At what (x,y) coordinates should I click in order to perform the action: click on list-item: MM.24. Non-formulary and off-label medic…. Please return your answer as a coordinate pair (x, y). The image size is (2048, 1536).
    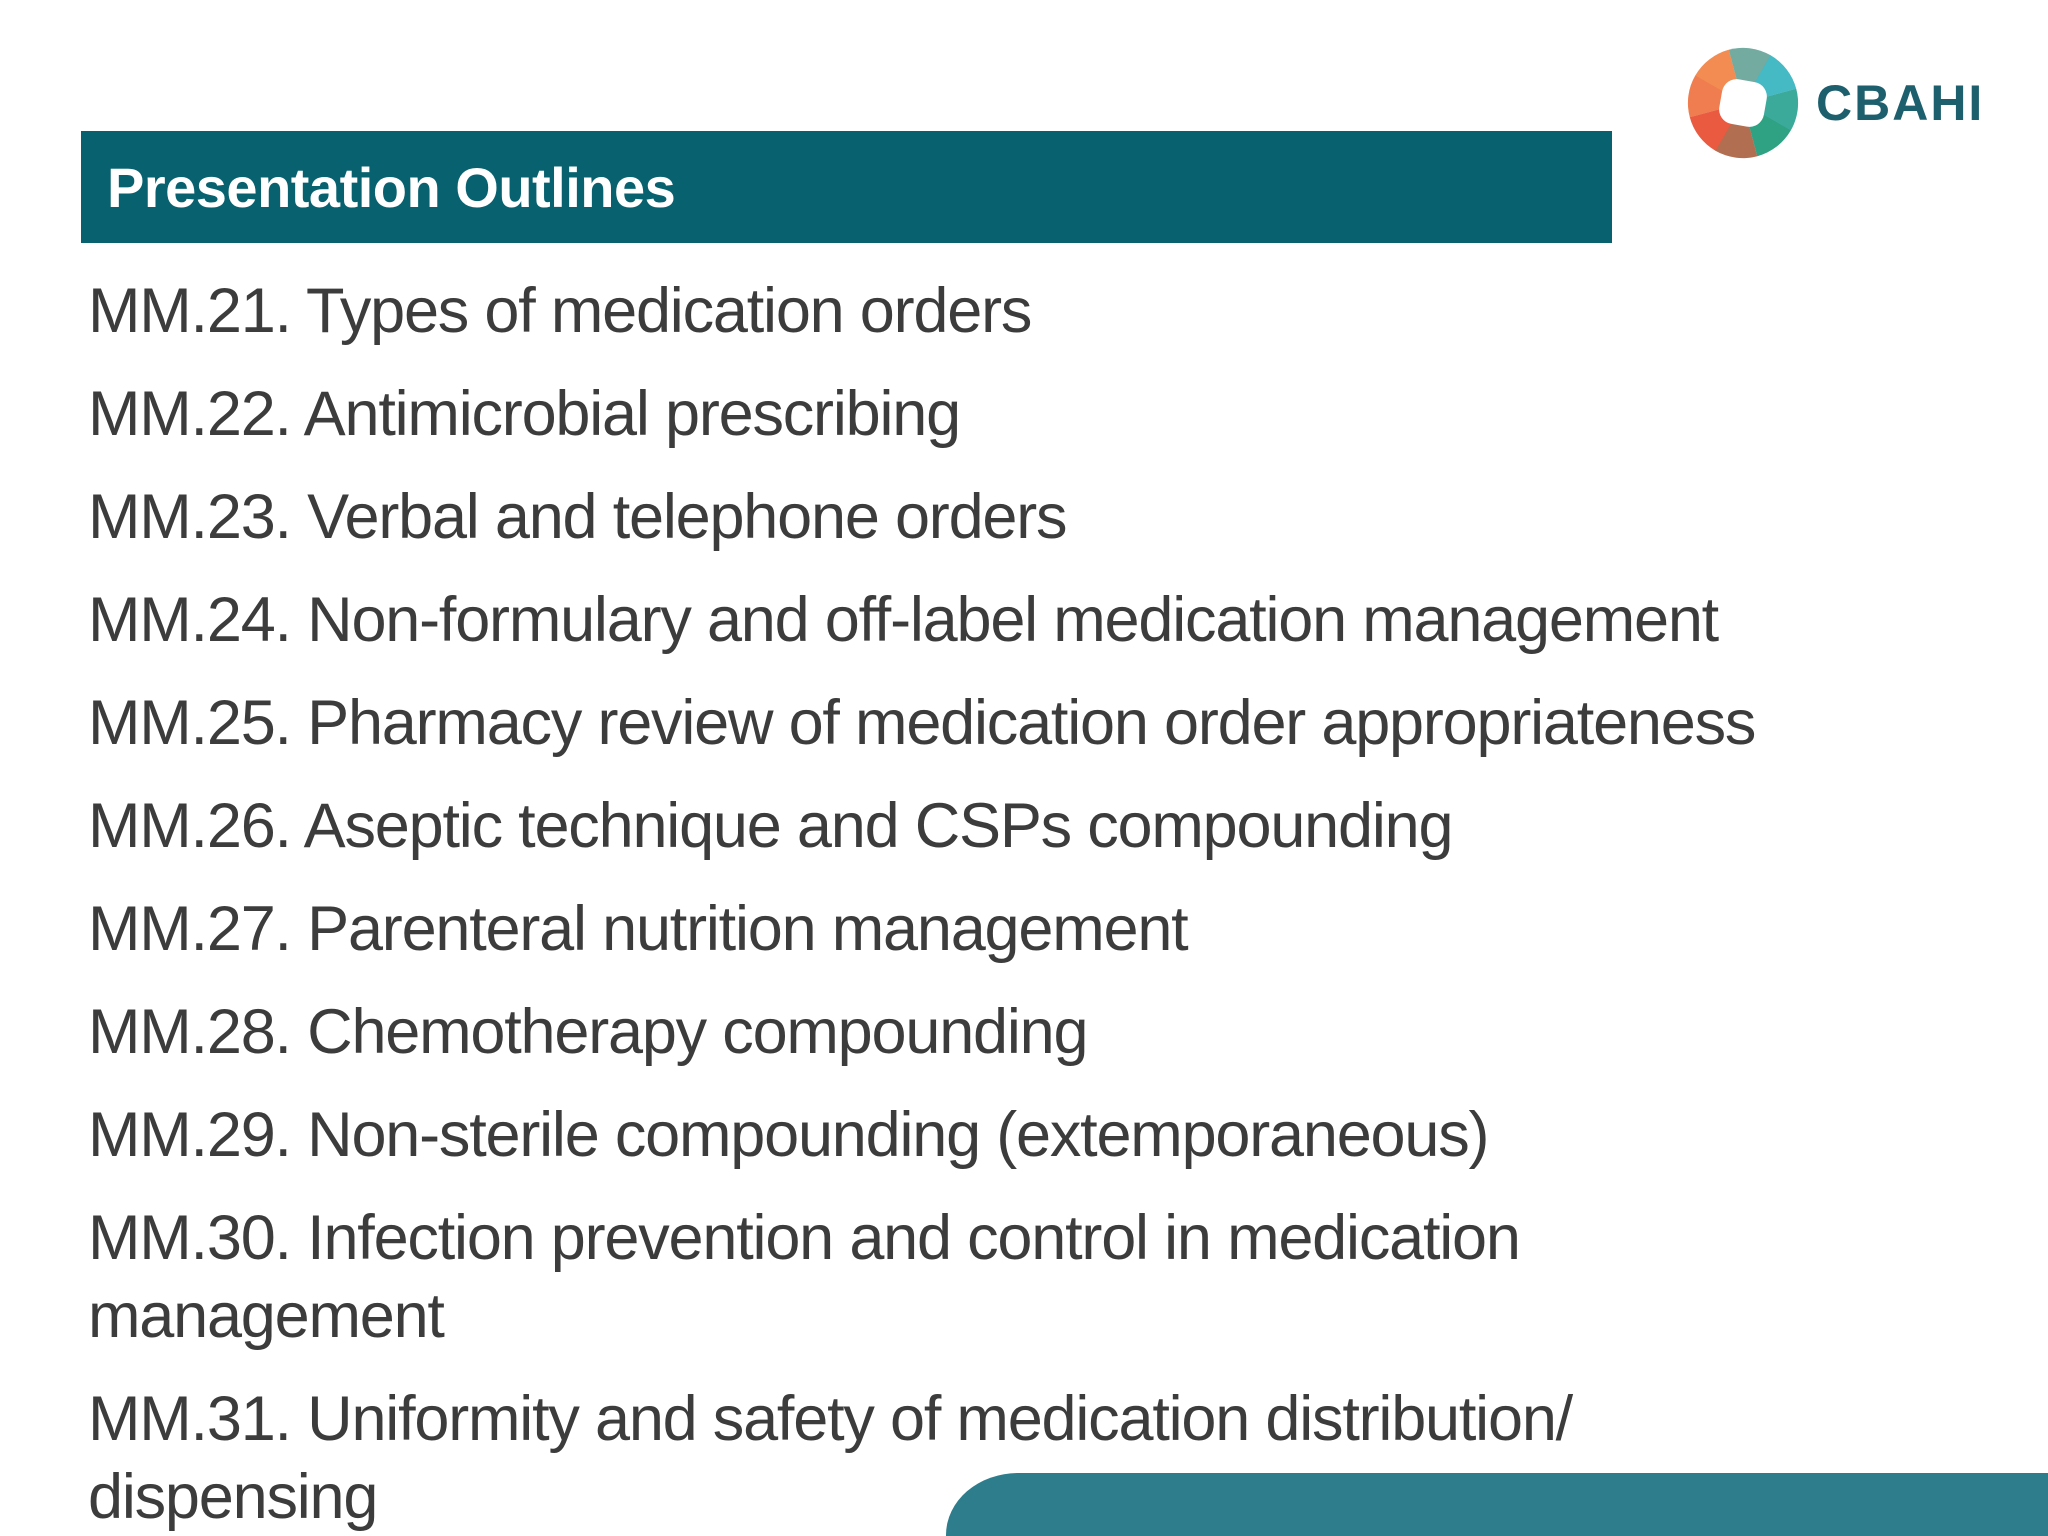
    Looking at the image, I should click on (1048, 620).